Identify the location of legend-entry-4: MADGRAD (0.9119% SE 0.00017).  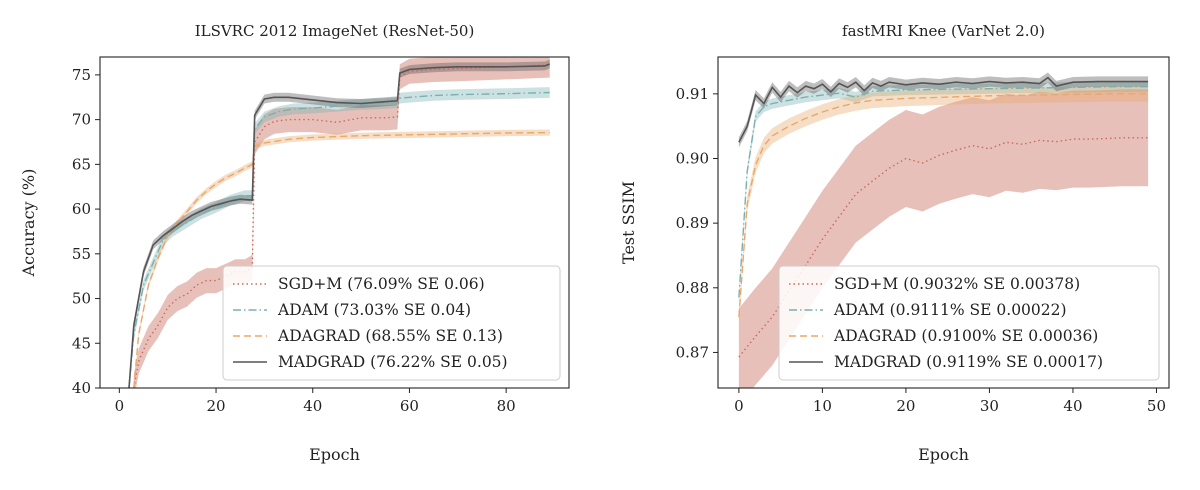
(968, 362).